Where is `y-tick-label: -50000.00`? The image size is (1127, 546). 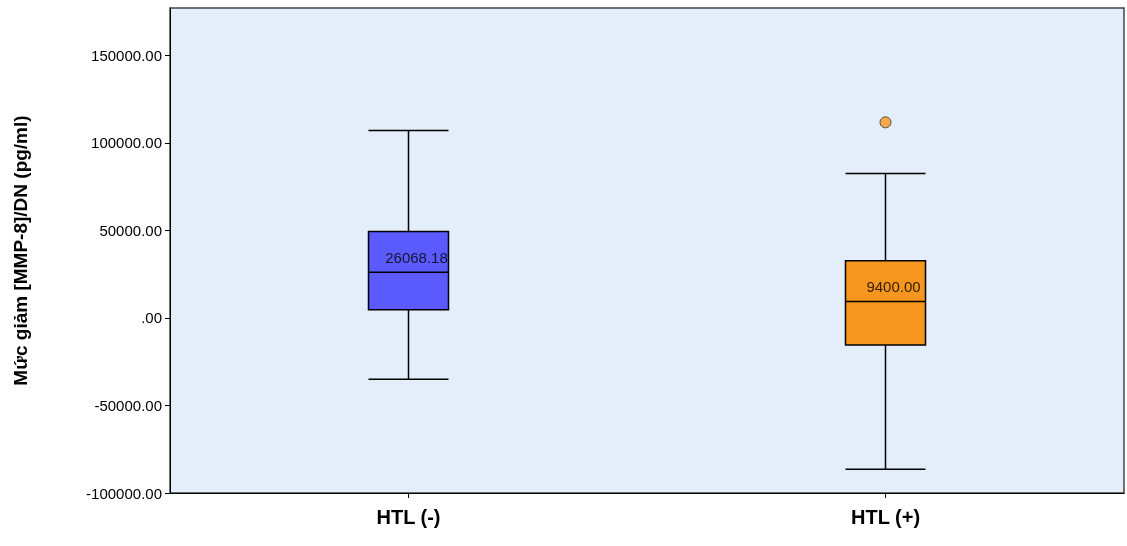
y-tick-label: -50000.00 is located at coordinates (128, 405).